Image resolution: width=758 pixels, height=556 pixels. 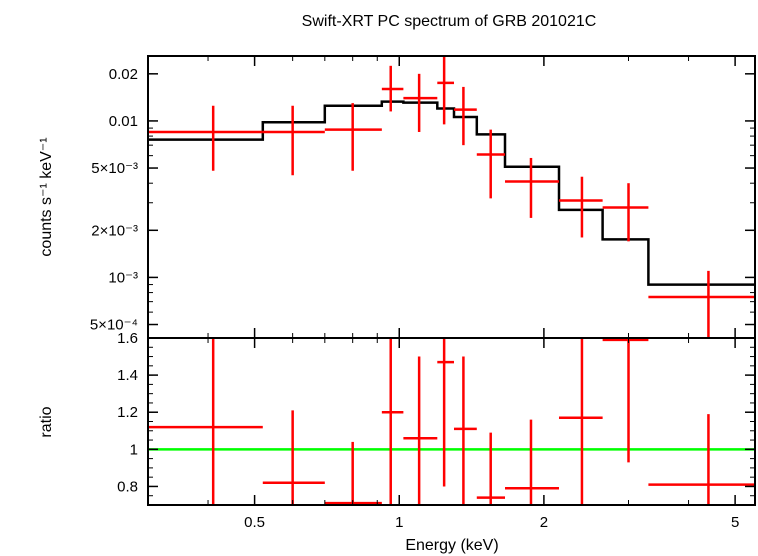 I want to click on chart-title: Swift-XRT PC spectrum of GRB 201021C, so click(x=449, y=21).